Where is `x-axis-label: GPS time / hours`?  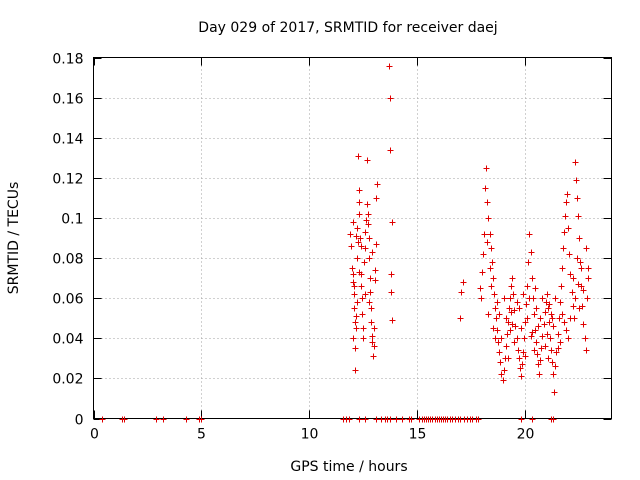
x-axis-label: GPS time / hours is located at coordinates (348, 467).